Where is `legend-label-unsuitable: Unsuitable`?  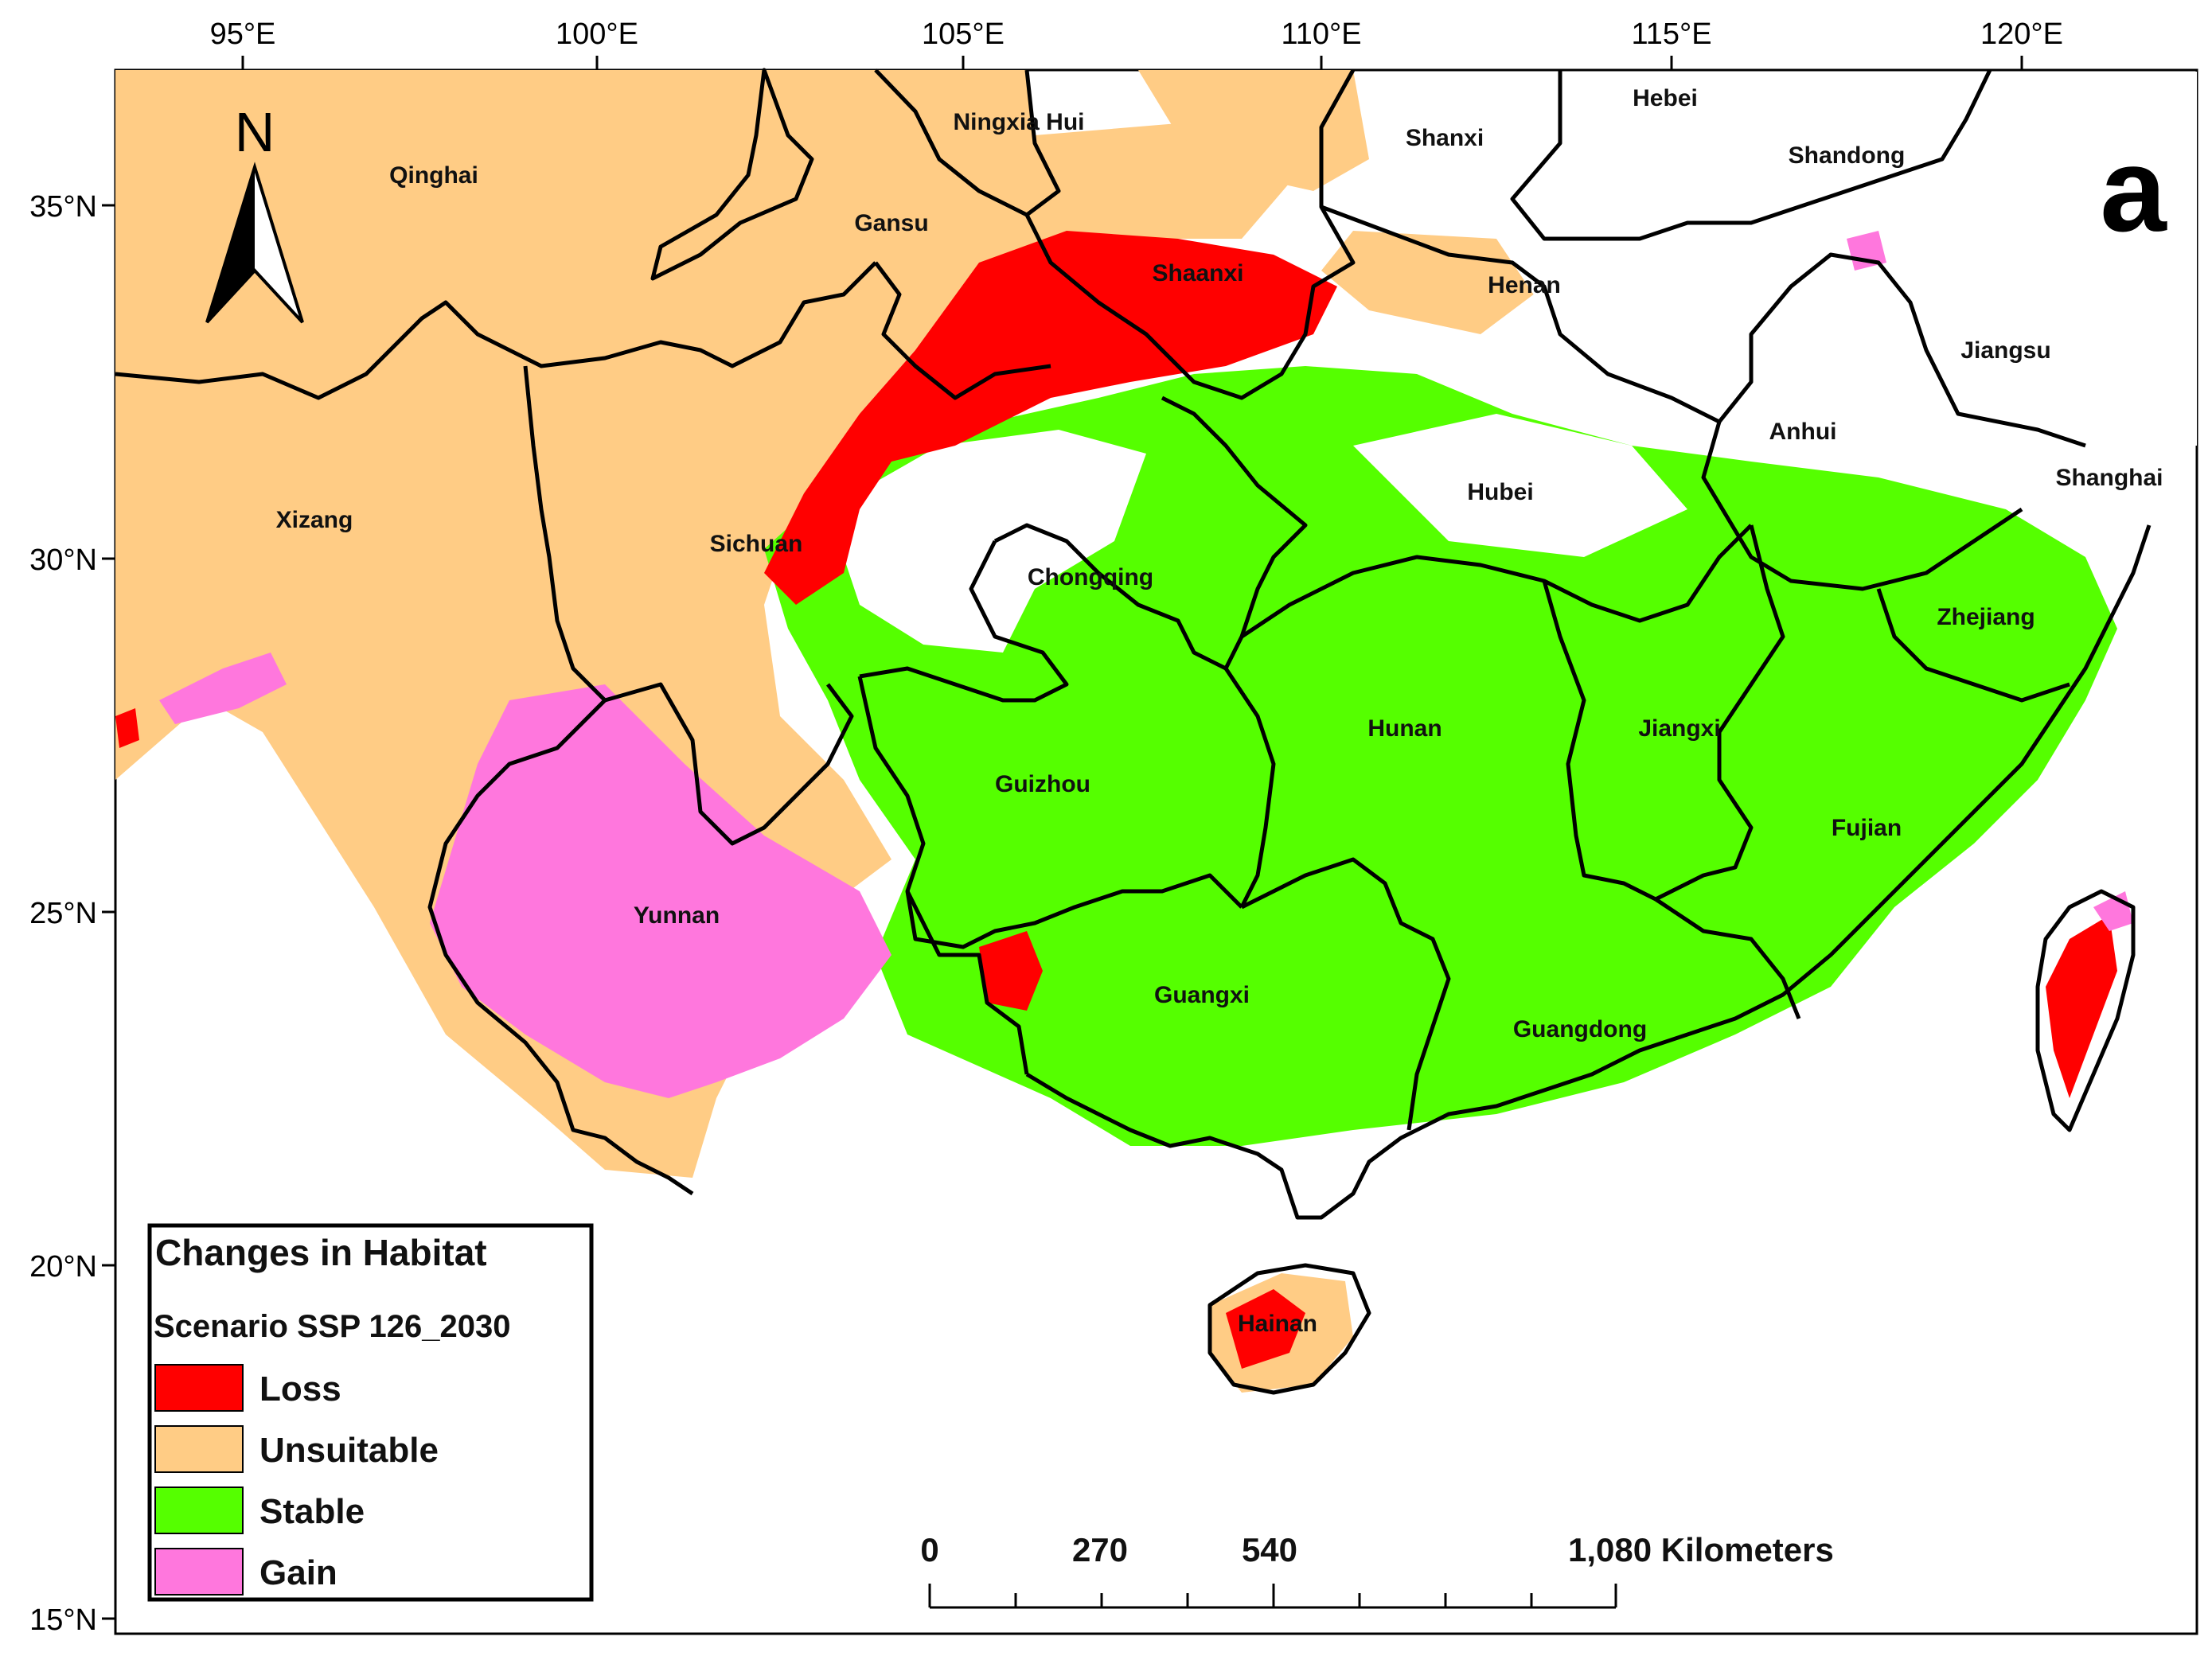 legend-label-unsuitable: Unsuitable is located at coordinates (349, 1450).